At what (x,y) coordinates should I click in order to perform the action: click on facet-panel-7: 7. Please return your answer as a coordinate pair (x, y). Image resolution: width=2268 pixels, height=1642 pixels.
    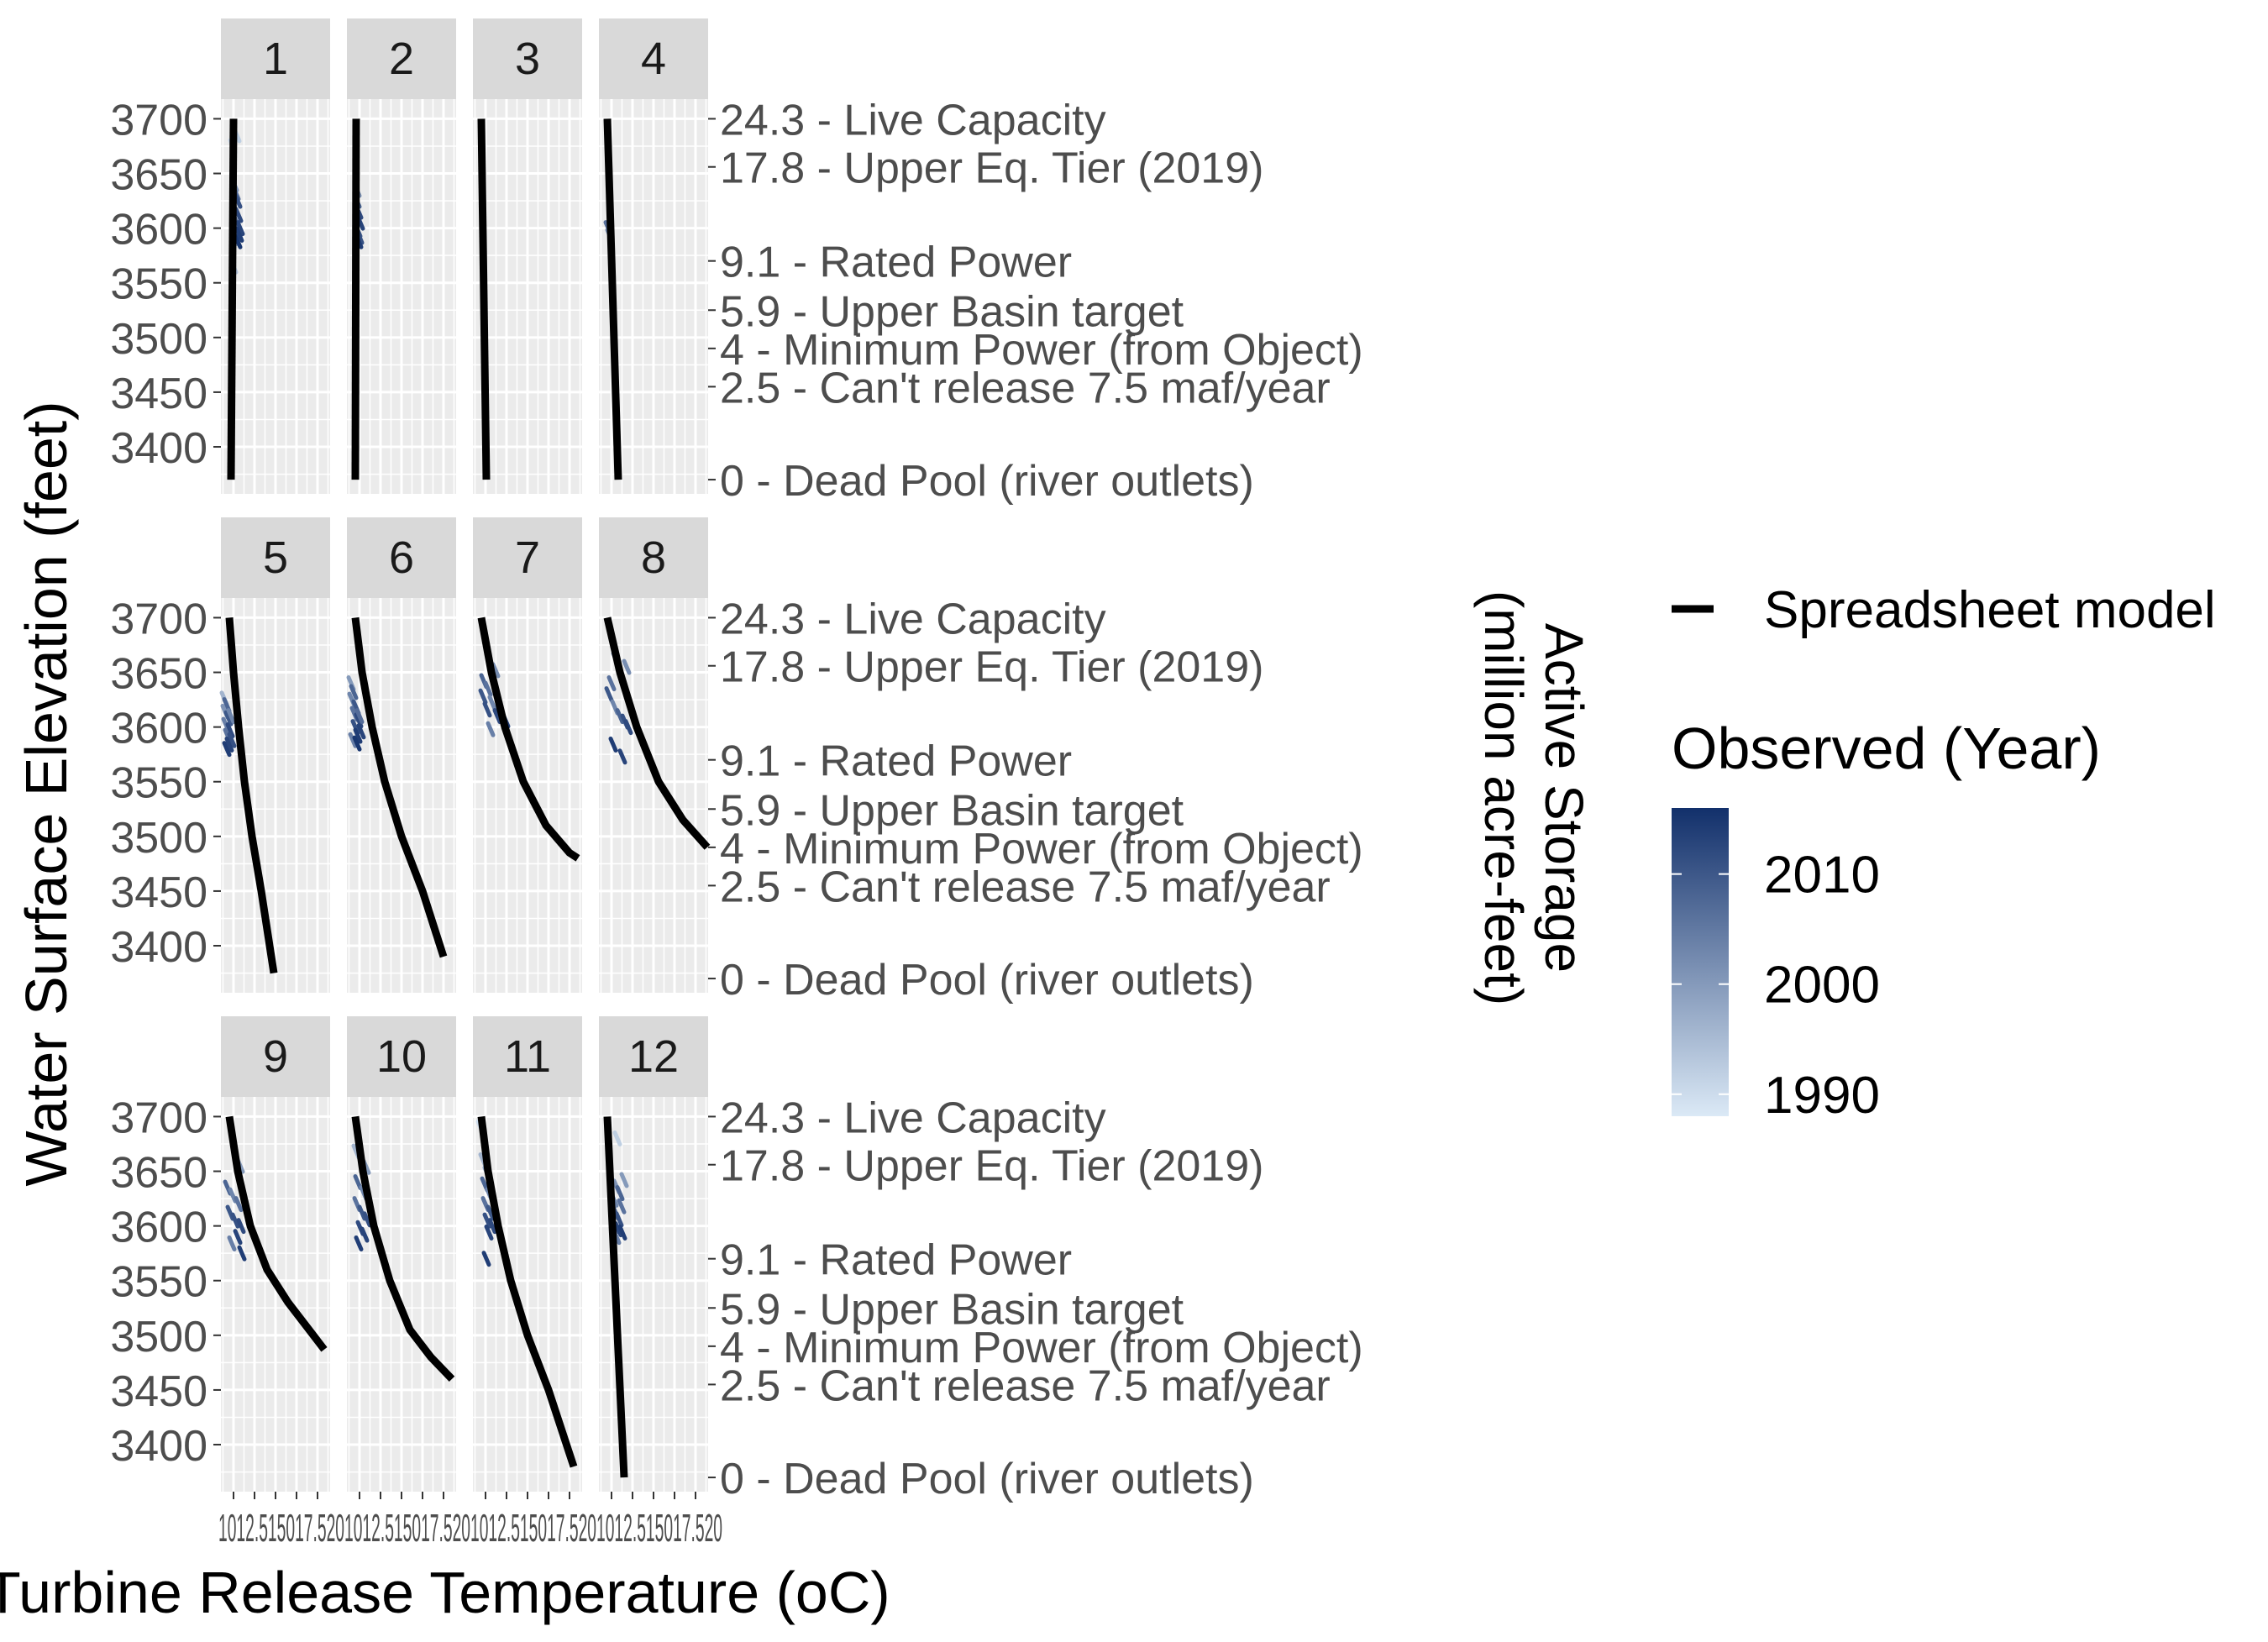
    Looking at the image, I should click on (527, 755).